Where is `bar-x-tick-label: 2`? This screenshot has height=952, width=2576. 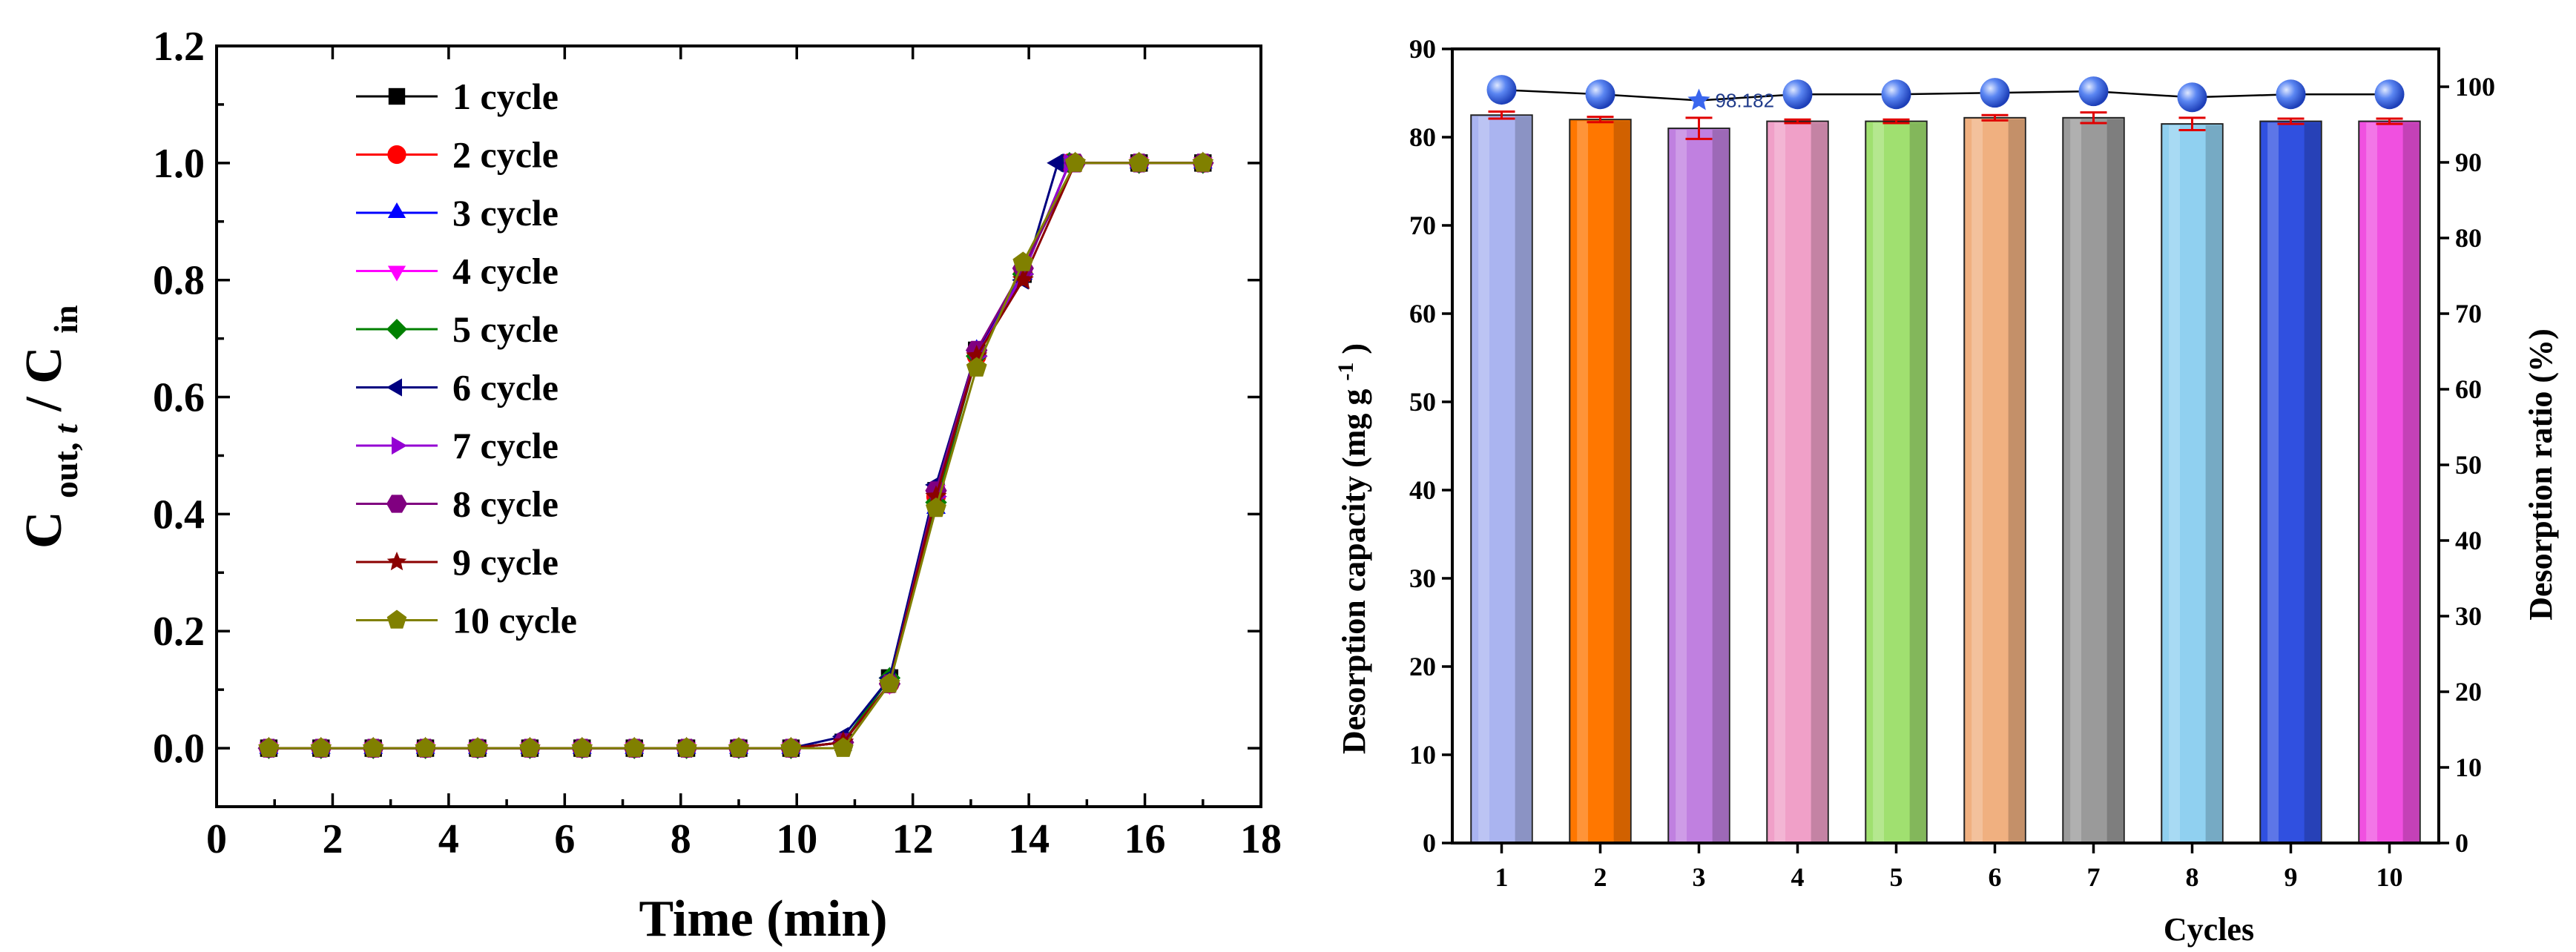 bar-x-tick-label: 2 is located at coordinates (1600, 877).